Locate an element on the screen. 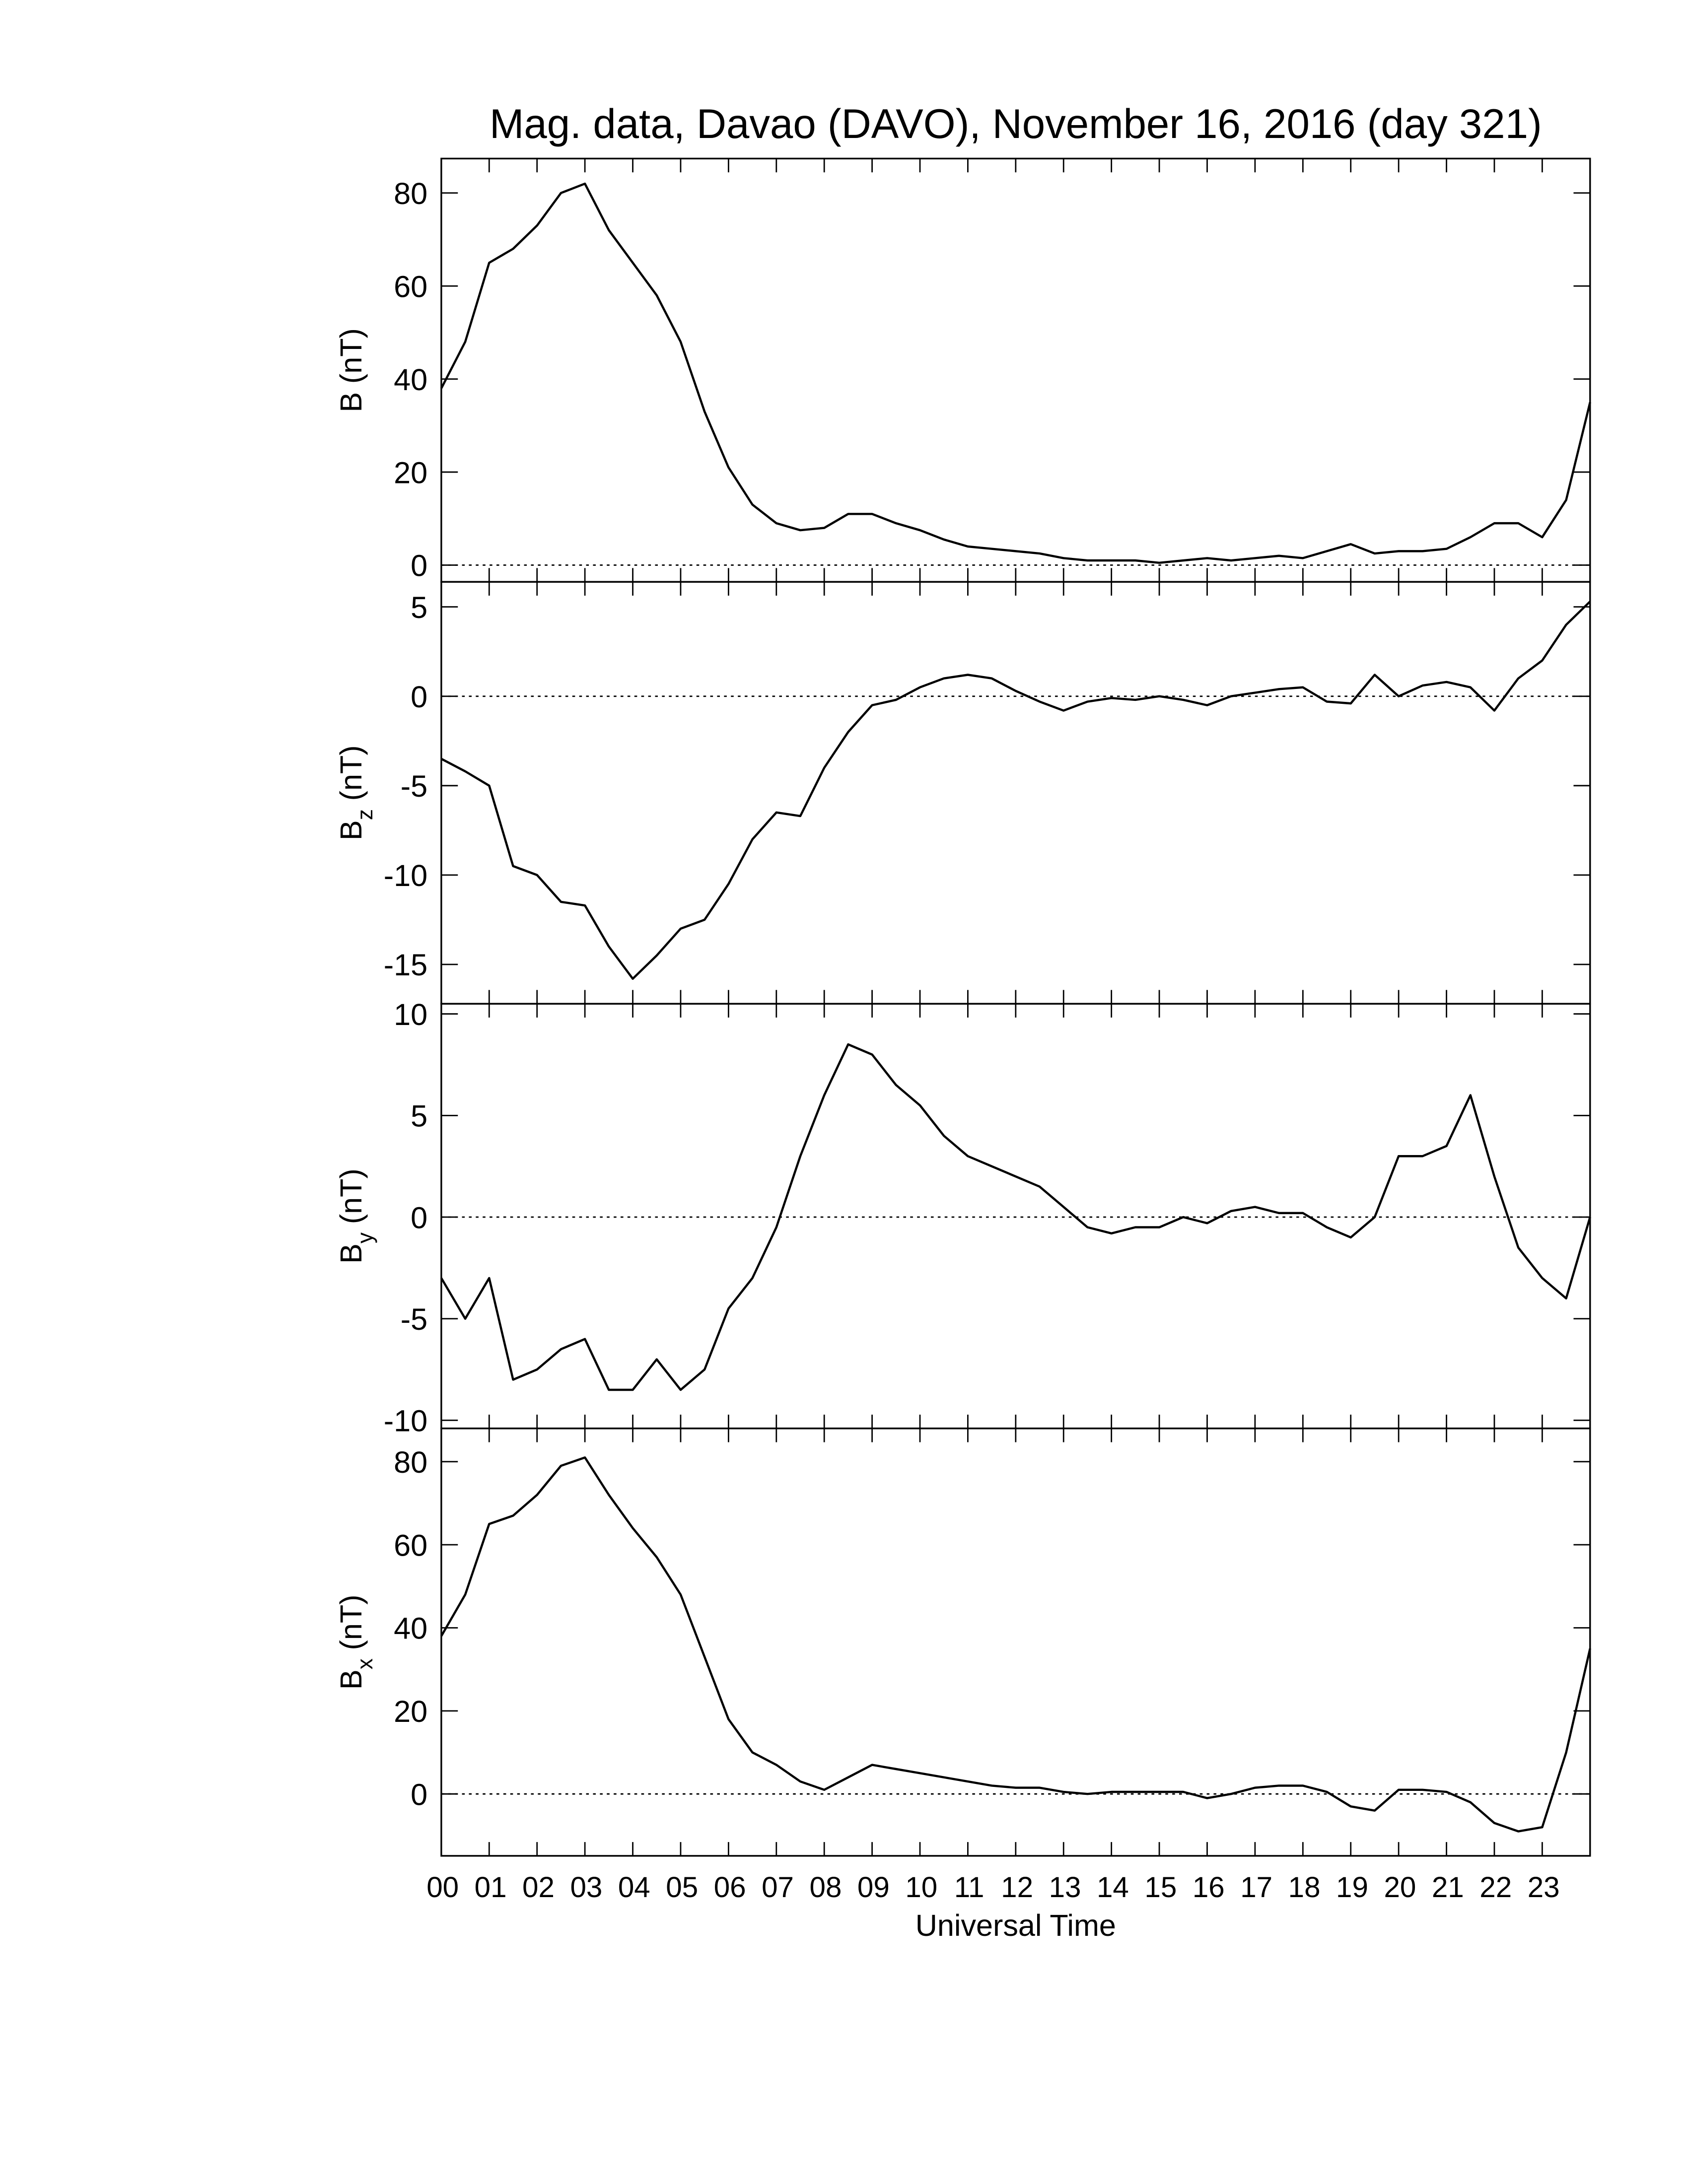 The image size is (1688, 2184). x-tick-label: 17 is located at coordinates (1256, 1887).